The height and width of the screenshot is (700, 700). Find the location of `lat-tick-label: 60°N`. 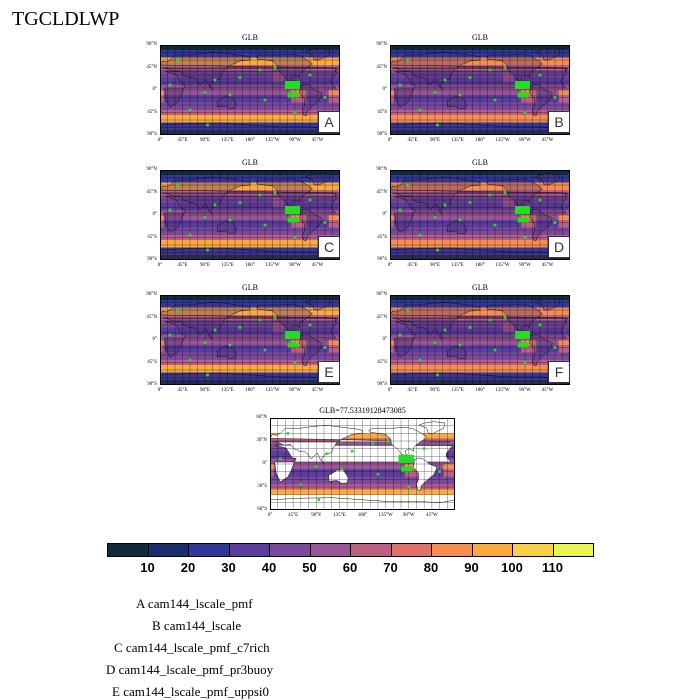

lat-tick-label: 60°N is located at coordinates (261, 417).